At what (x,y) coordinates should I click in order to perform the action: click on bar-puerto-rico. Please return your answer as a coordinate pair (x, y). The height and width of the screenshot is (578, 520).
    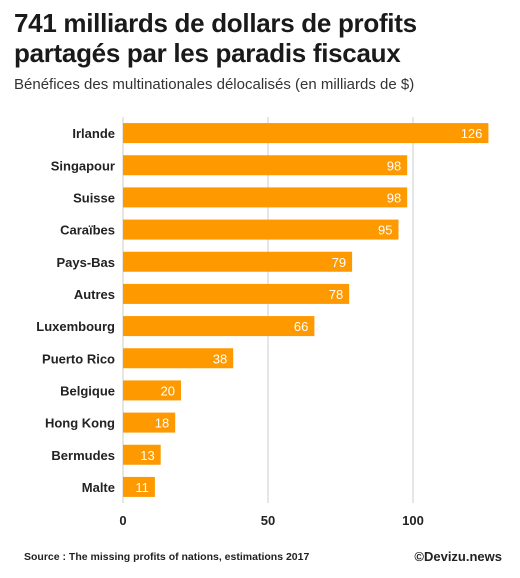
    Looking at the image, I should click on (178, 358).